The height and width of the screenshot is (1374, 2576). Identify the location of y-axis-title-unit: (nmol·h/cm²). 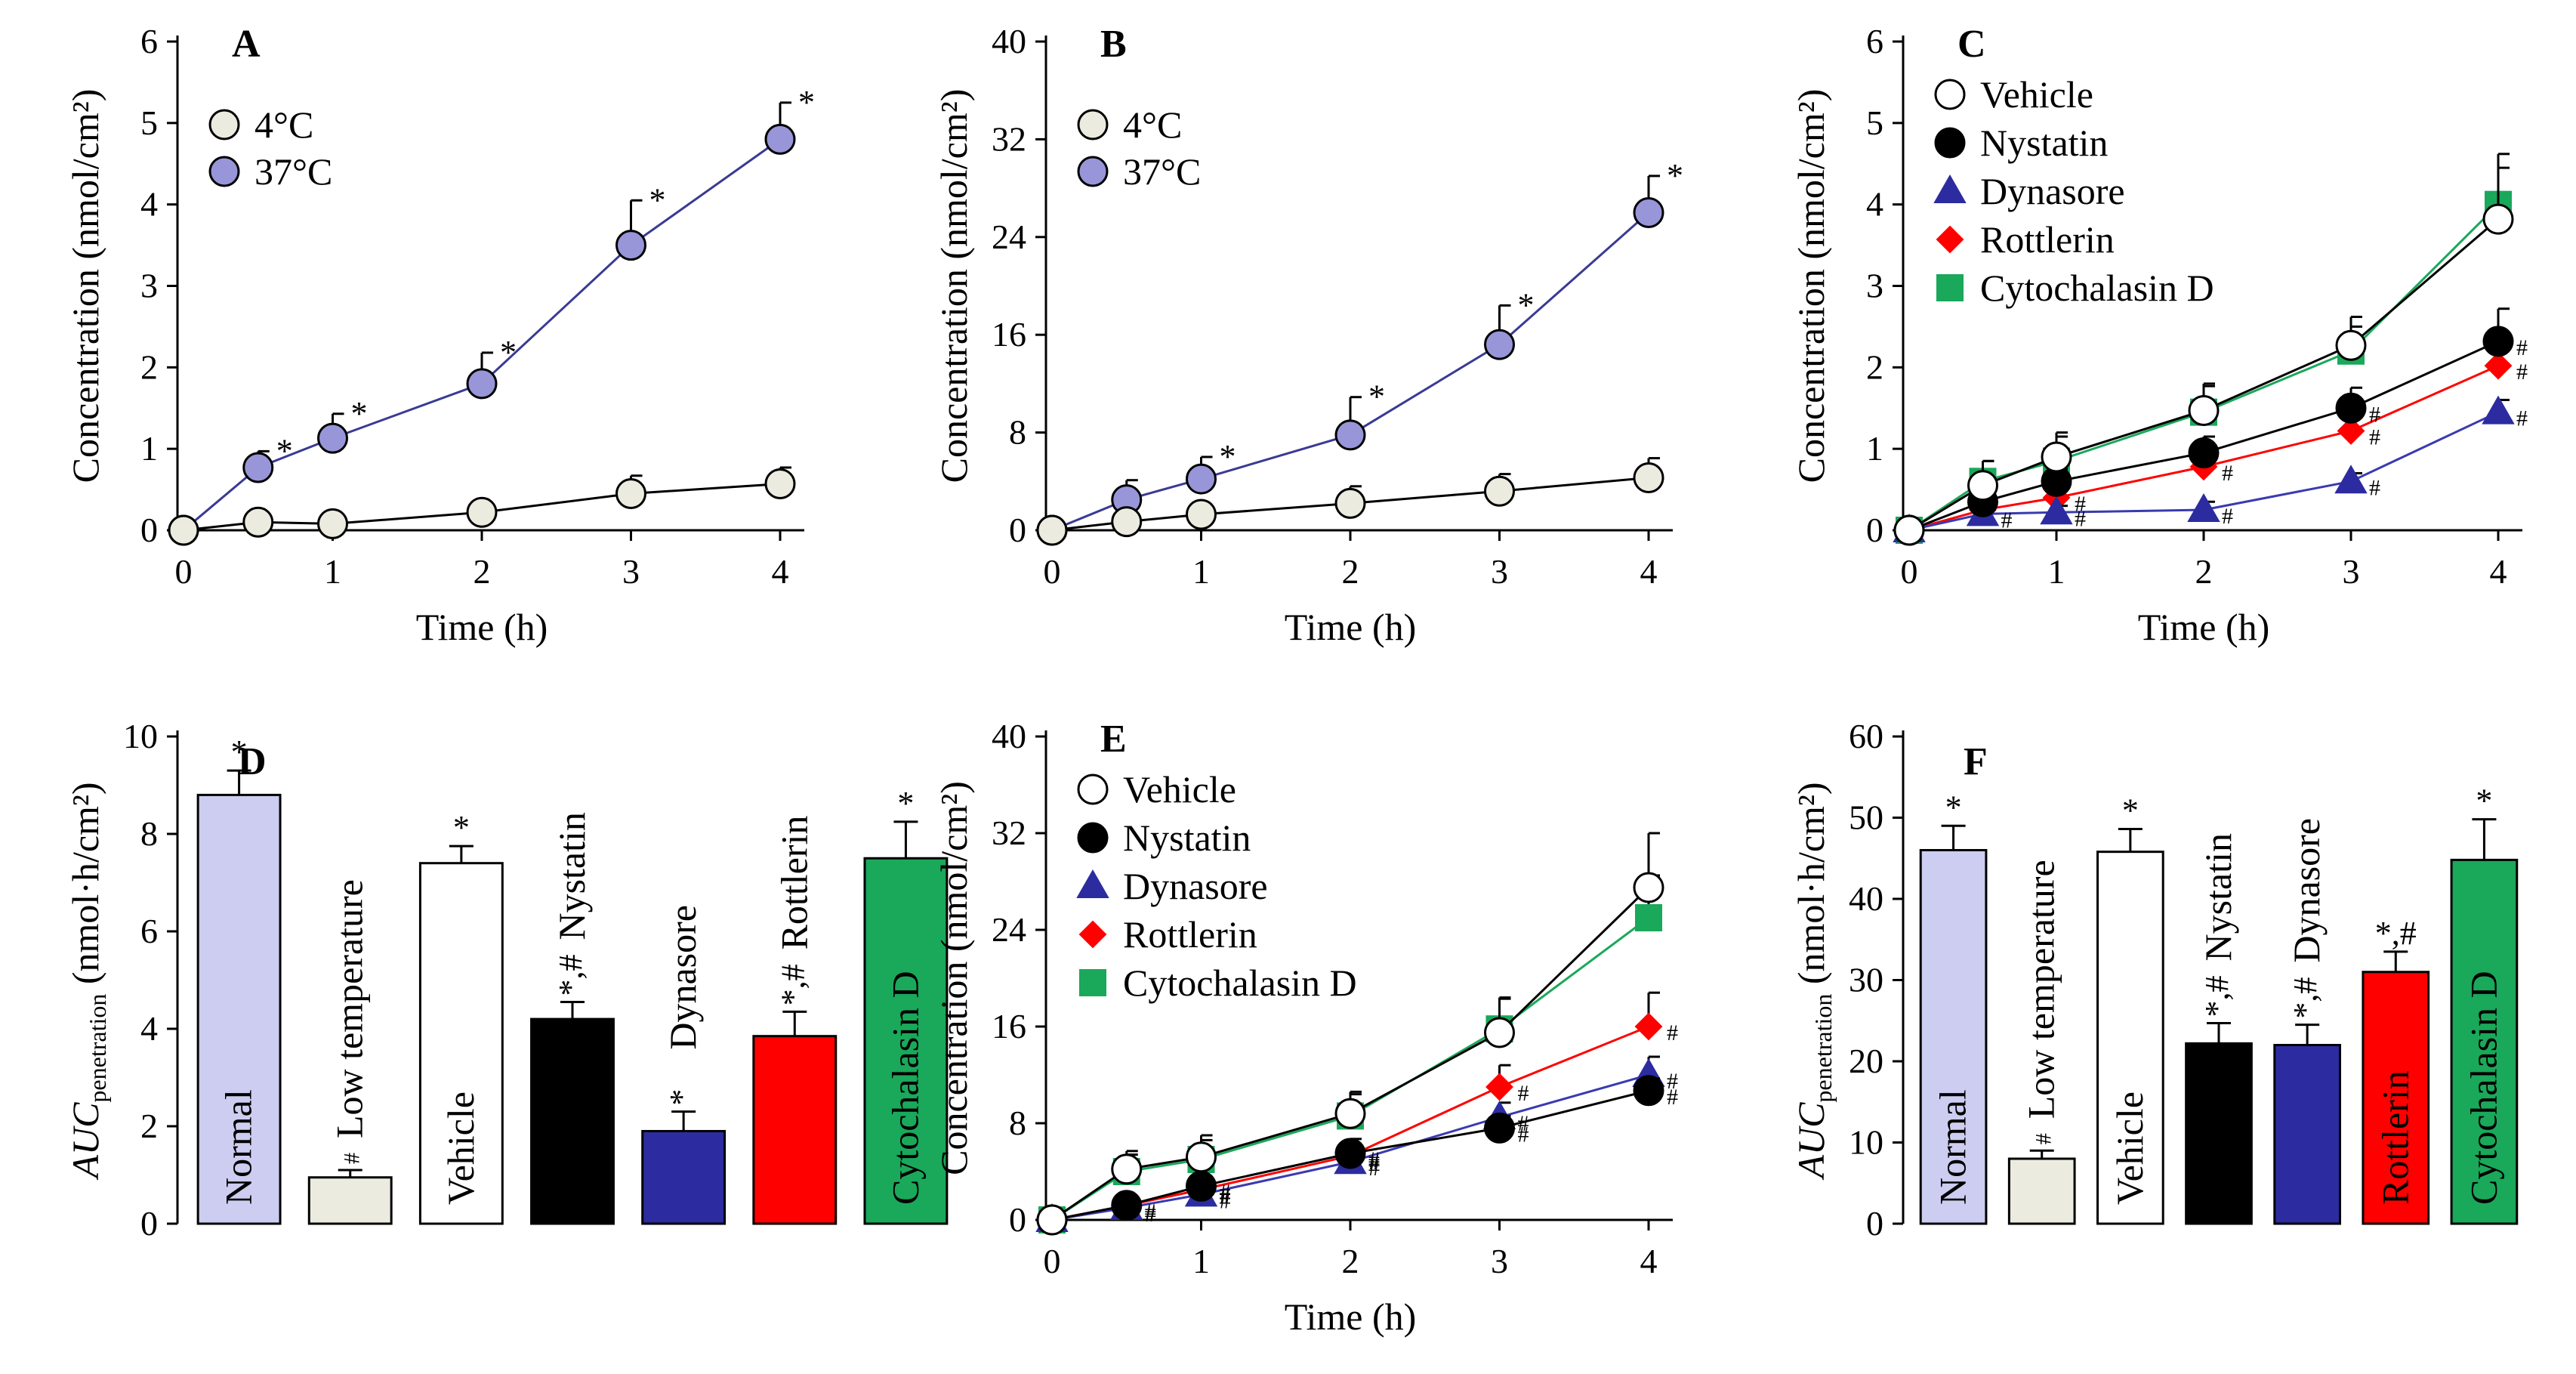
(85, 887).